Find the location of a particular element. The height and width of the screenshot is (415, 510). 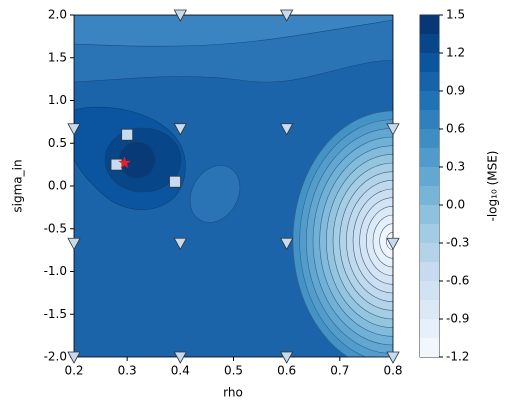

y-tick-label: 1.0 is located at coordinates (57, 100).